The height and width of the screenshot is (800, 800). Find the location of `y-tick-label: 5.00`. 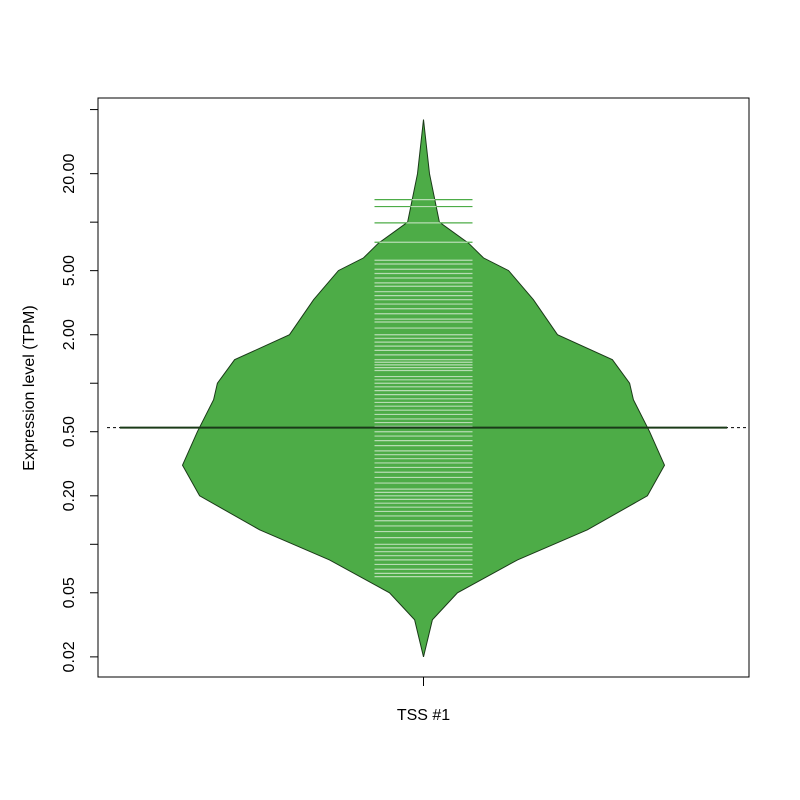

y-tick-label: 5.00 is located at coordinates (69, 270).